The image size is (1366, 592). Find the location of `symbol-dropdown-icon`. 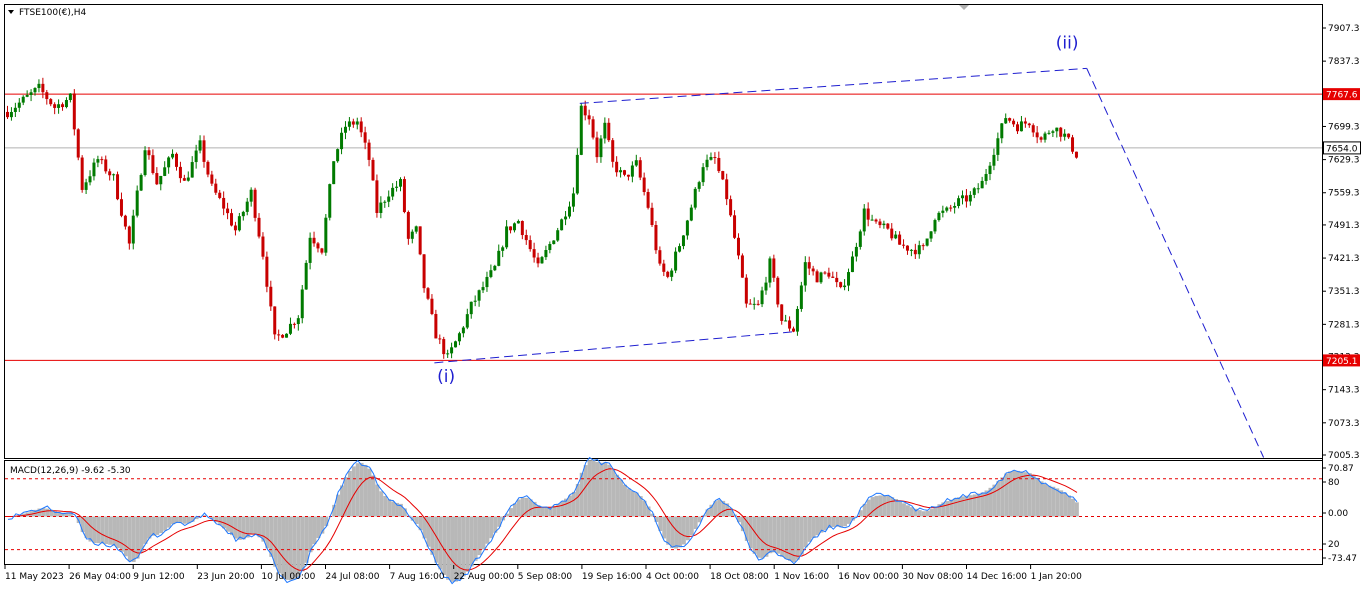

symbol-dropdown-icon is located at coordinates (11, 12).